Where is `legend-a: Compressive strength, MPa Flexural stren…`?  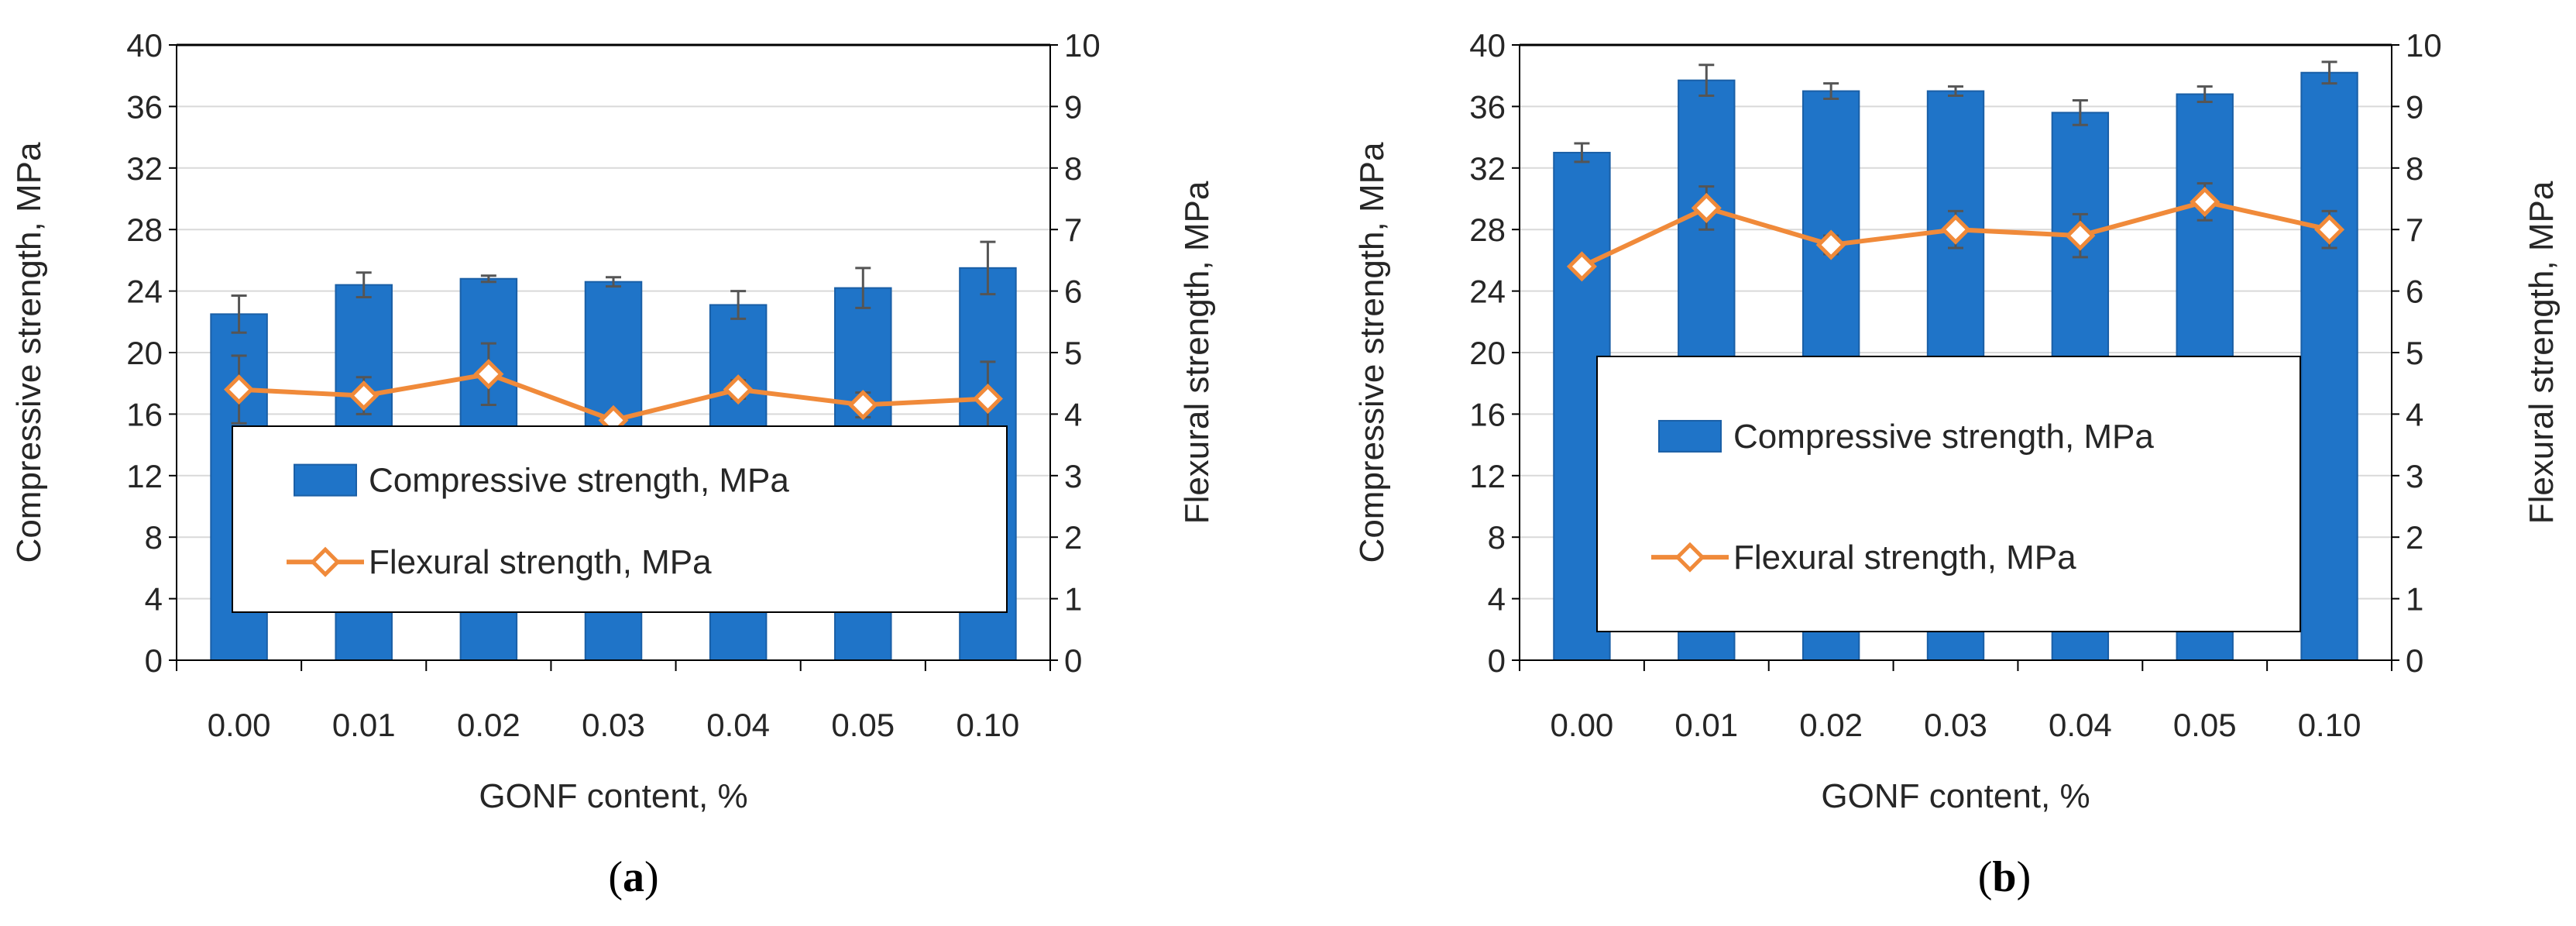 legend-a: Compressive strength, MPa Flexural stren… is located at coordinates (620, 519).